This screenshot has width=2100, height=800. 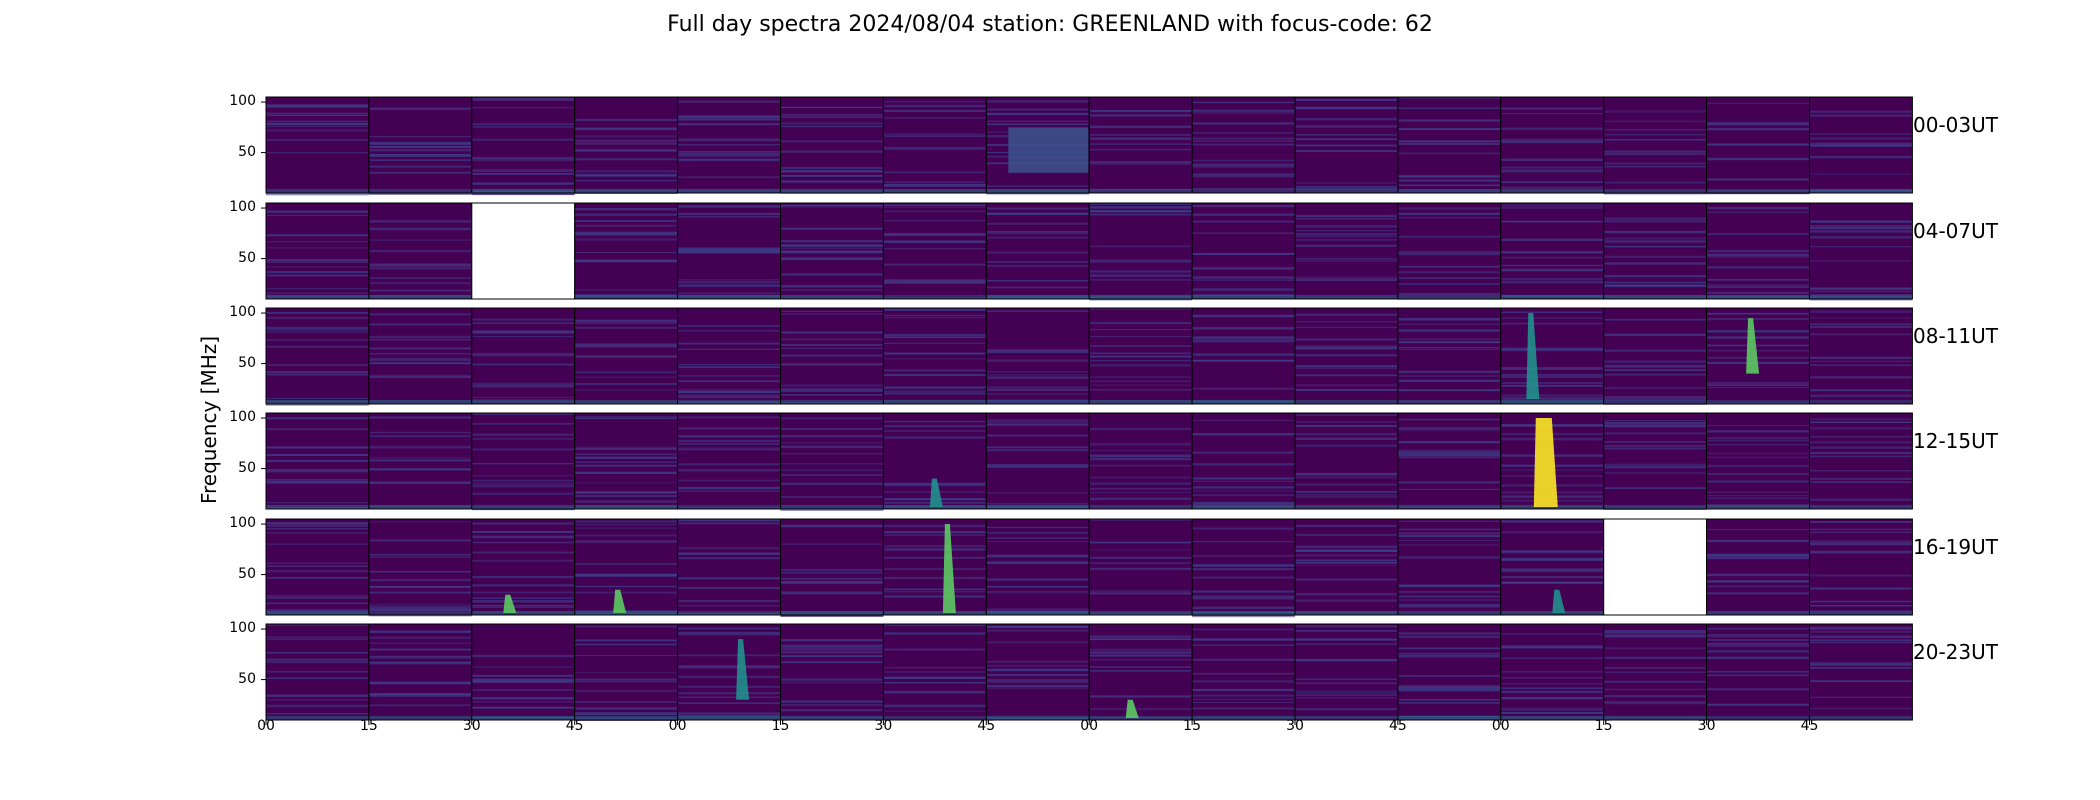 What do you see at coordinates (1089, 726) in the screenshot?
I see `x-tick-label: 00` at bounding box center [1089, 726].